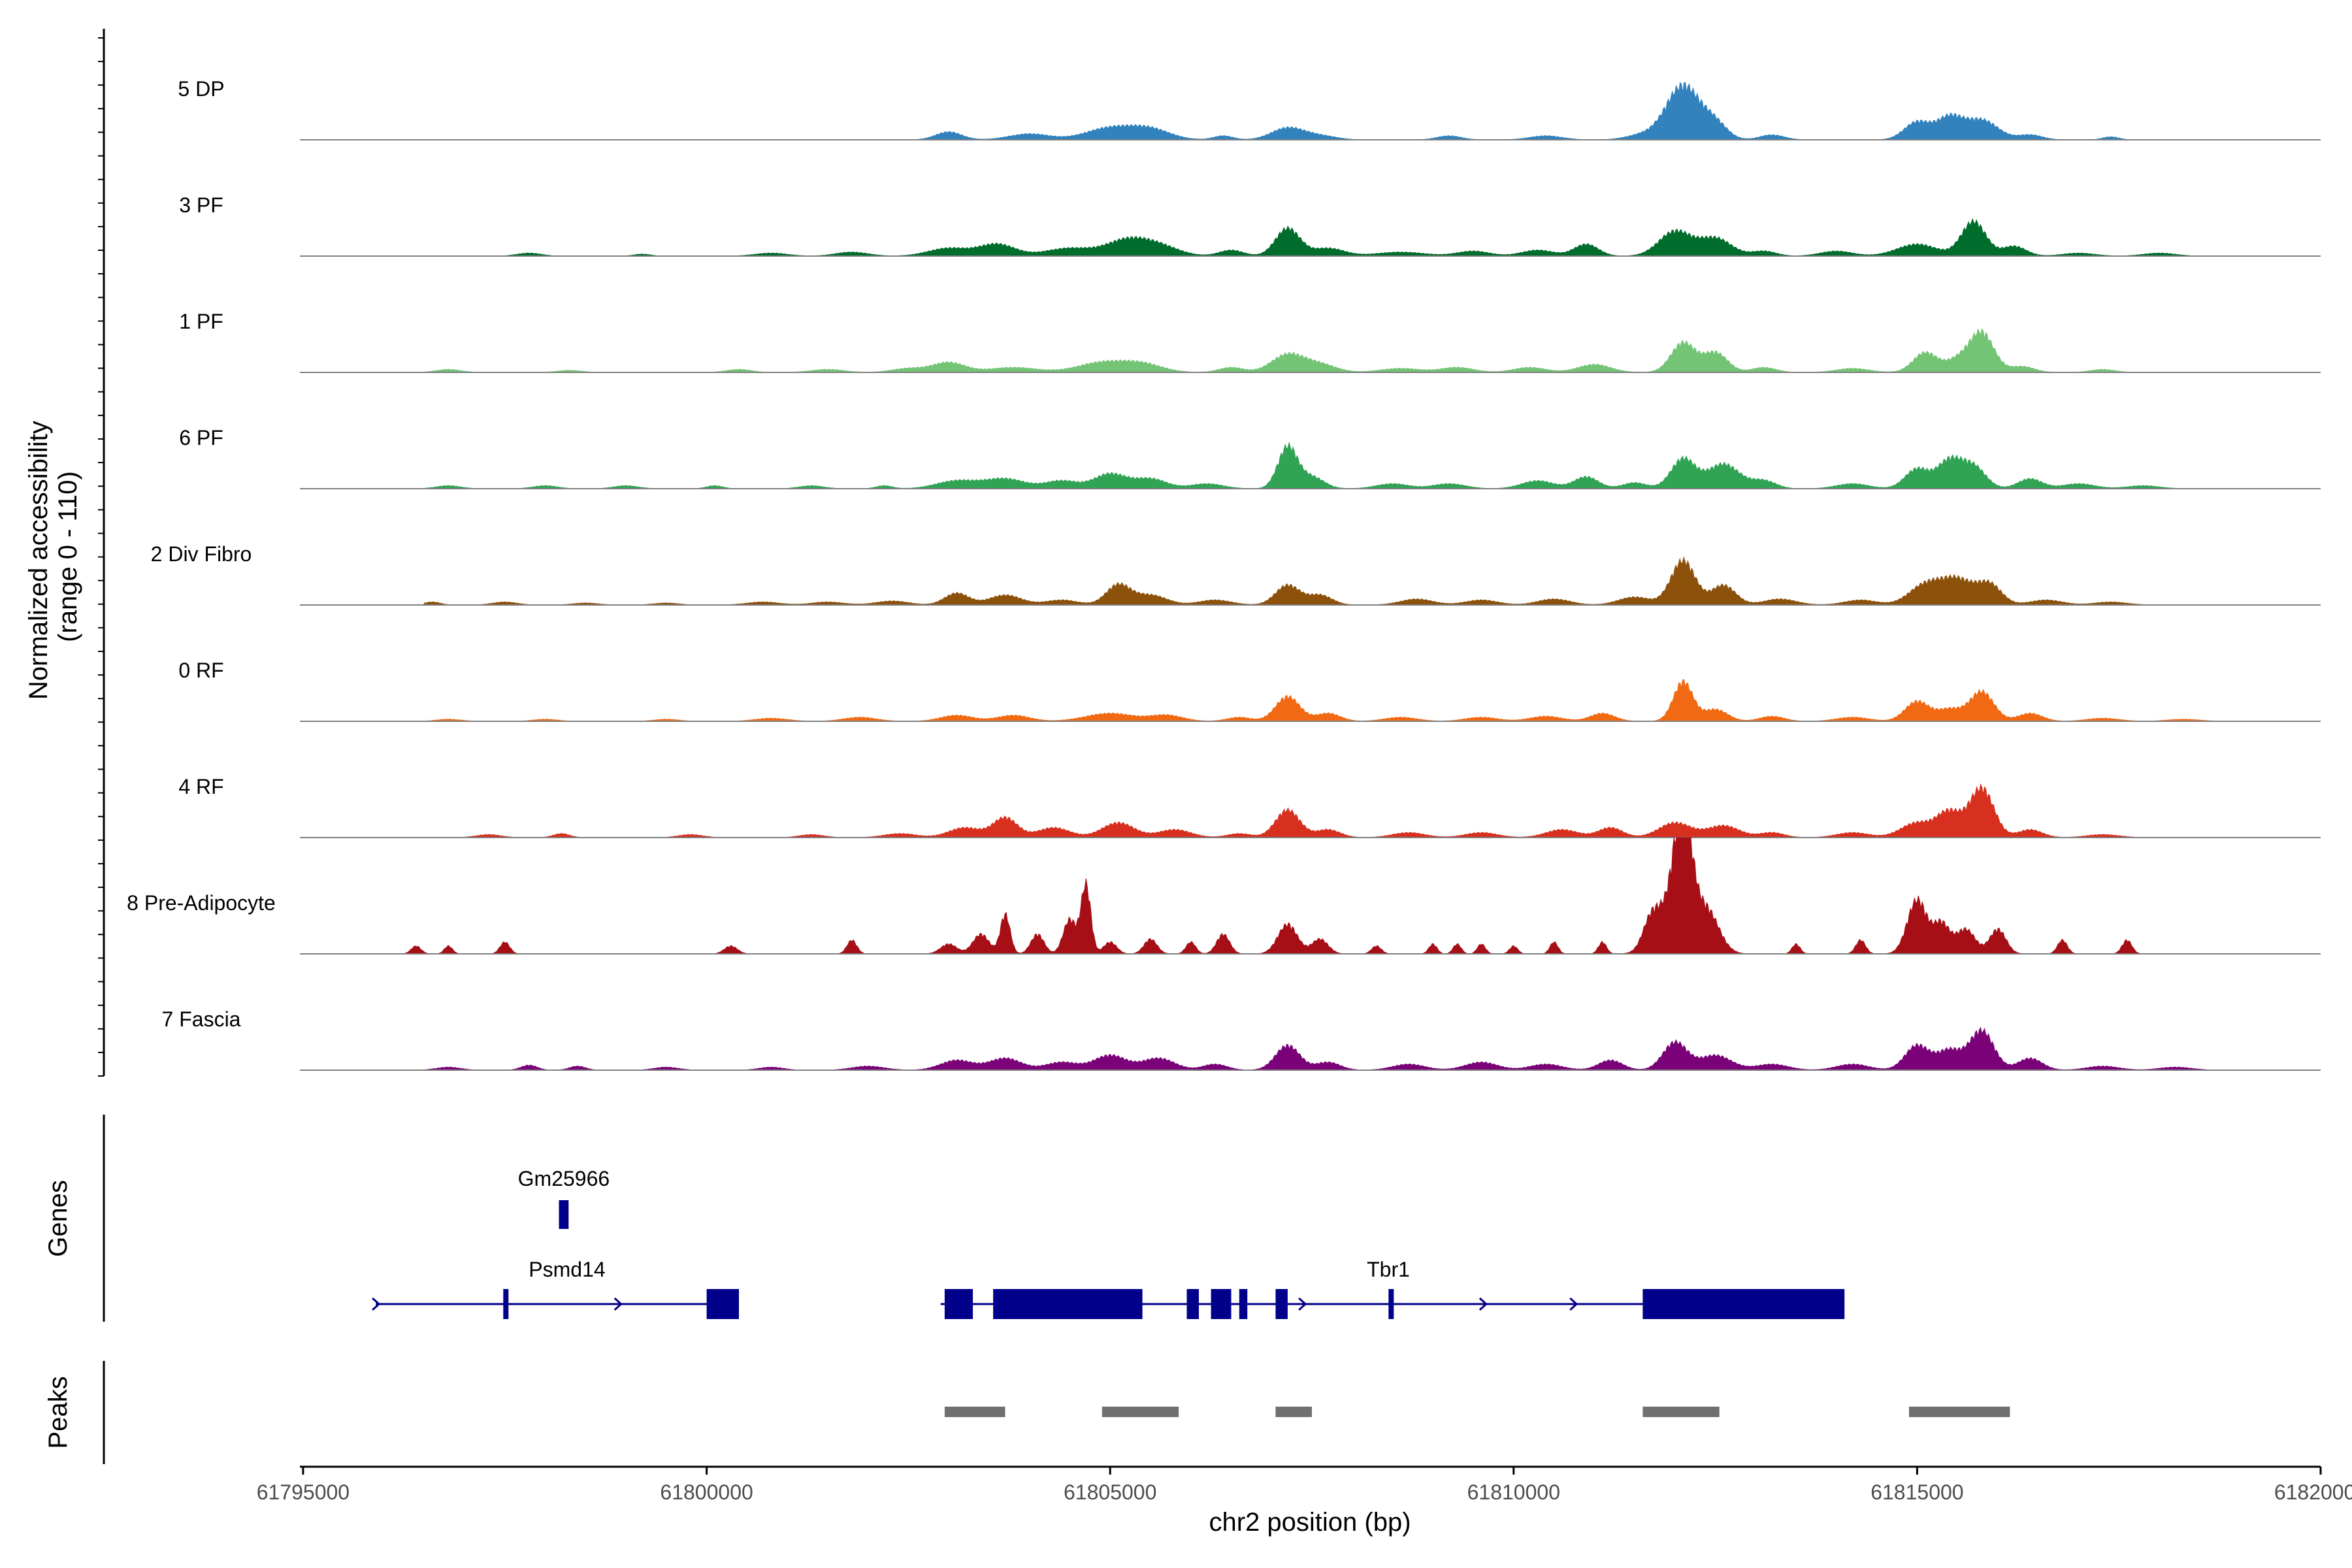 The height and width of the screenshot is (1568, 2352). Describe the element at coordinates (1513, 1492) in the screenshot. I see `x-tick-label: 61810000` at that location.